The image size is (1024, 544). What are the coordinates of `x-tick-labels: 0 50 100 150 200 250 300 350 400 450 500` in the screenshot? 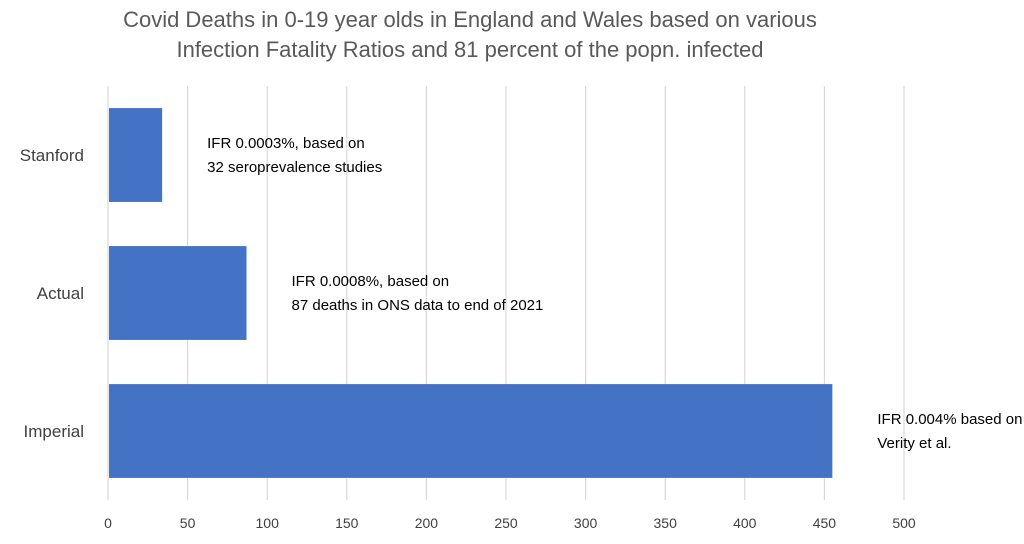 It's located at (510, 523).